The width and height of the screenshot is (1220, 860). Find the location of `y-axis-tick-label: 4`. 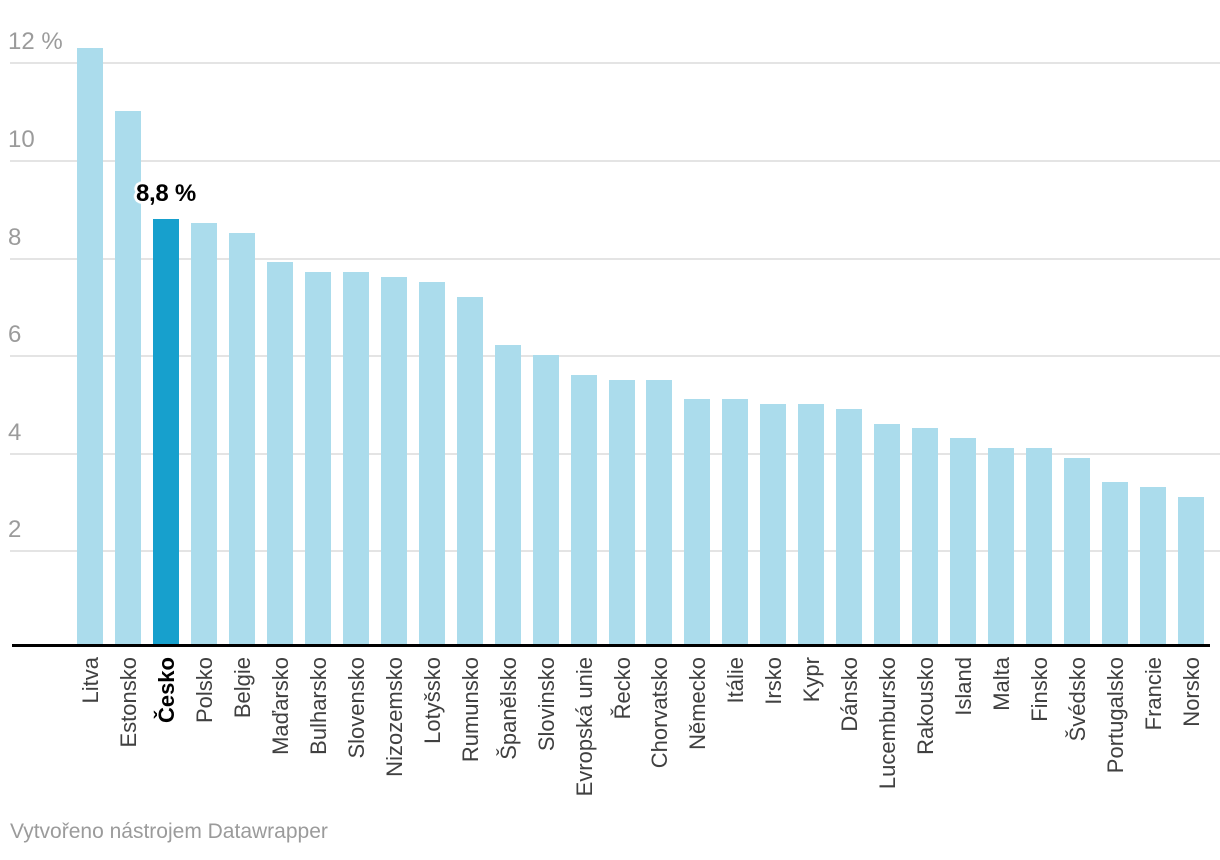

y-axis-tick-label: 4 is located at coordinates (15, 432).